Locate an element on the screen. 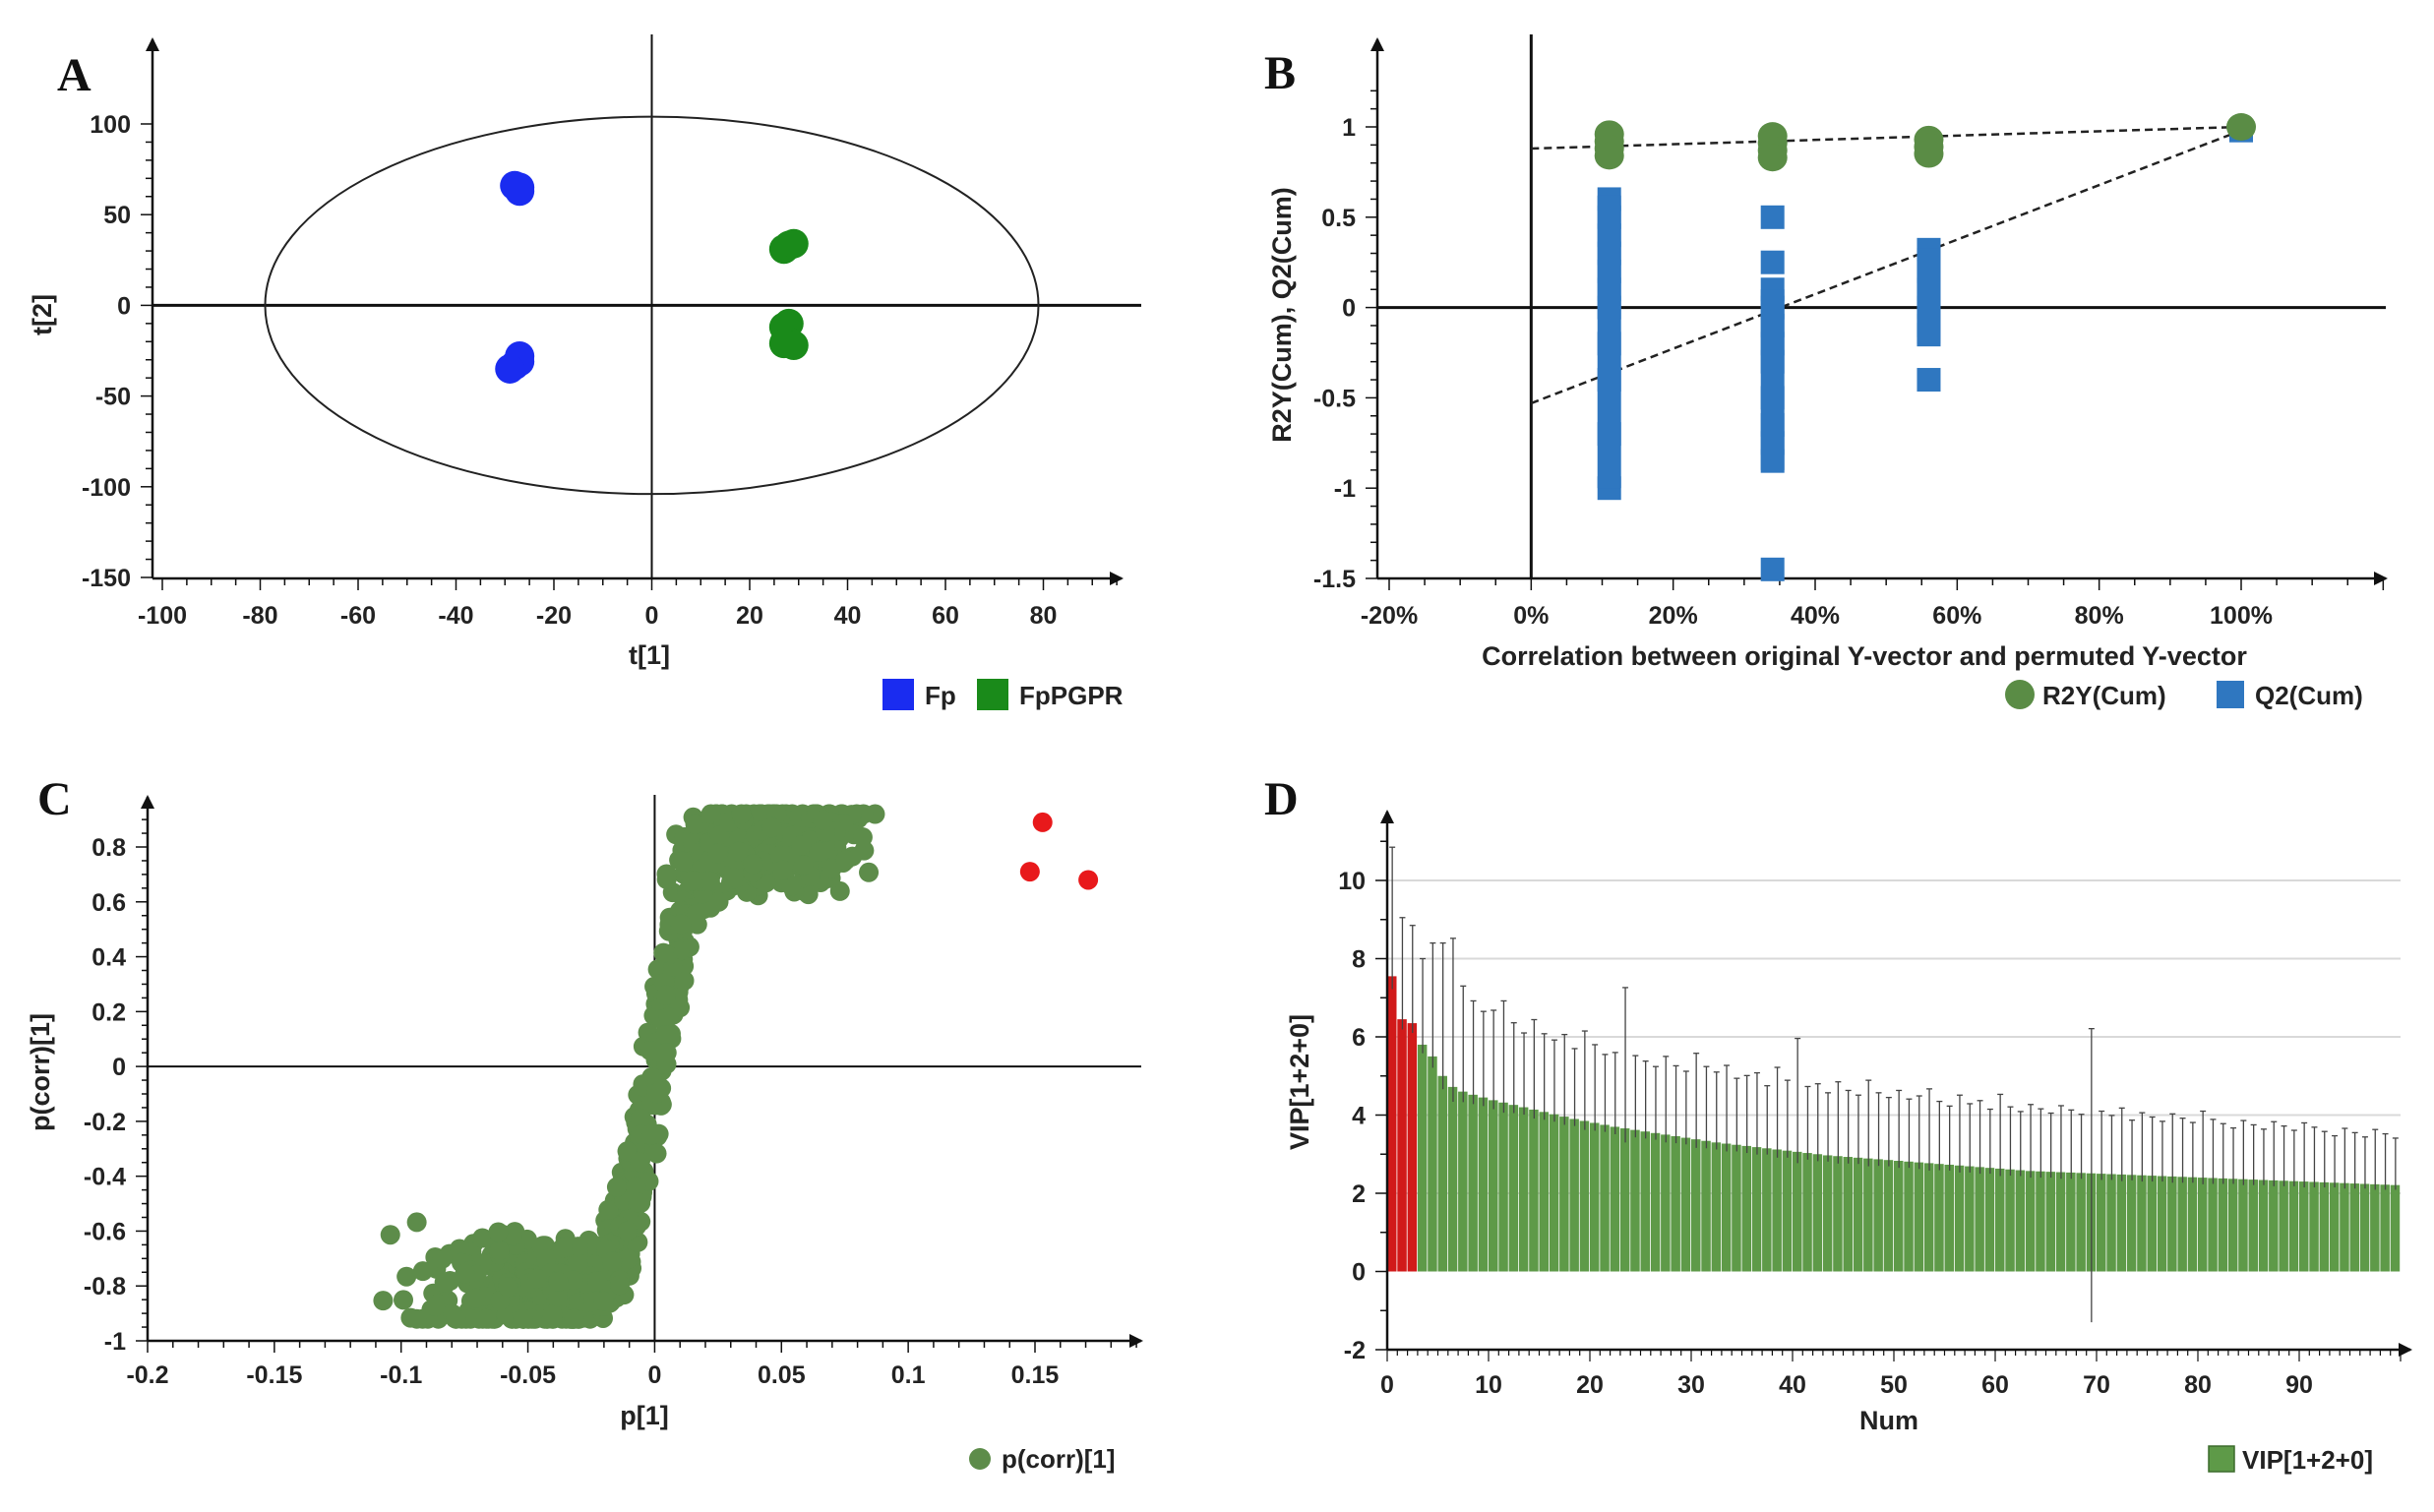 This screenshot has width=2434, height=1512. a-x-tick-label: -80 is located at coordinates (259, 616).